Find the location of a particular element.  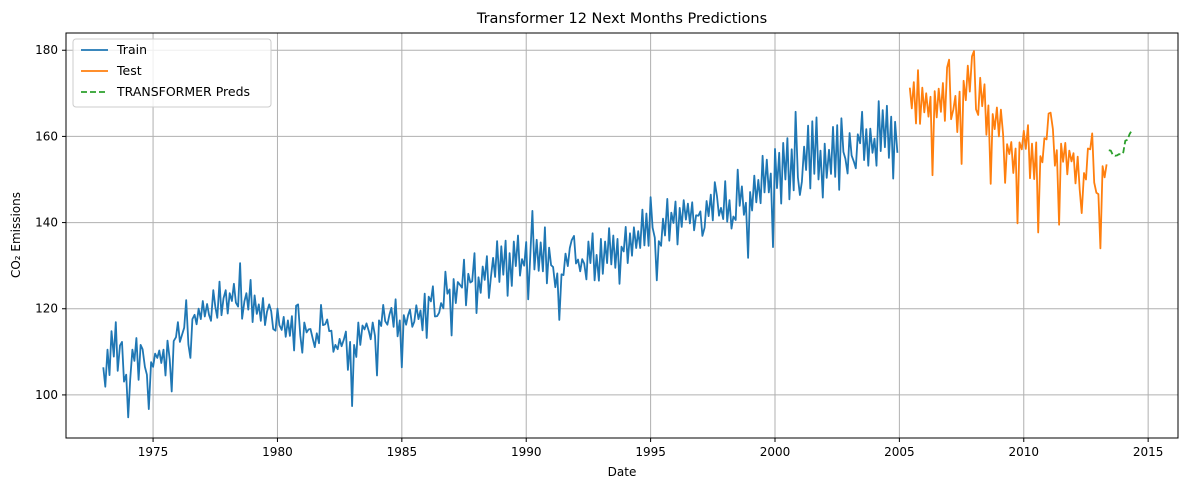

y-tick-label: 180 is located at coordinates (46, 50).